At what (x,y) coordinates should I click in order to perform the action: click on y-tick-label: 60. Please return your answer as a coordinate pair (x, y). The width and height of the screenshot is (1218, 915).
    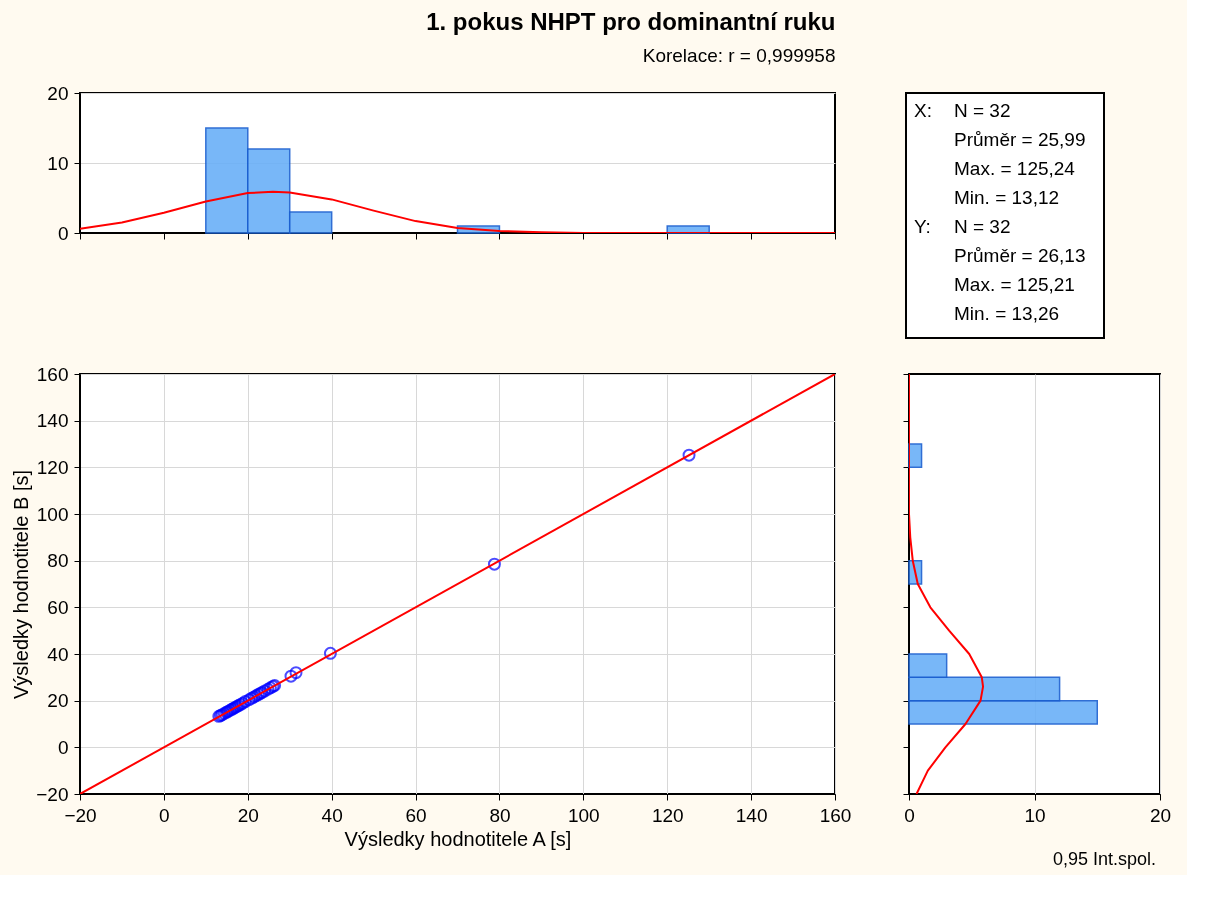
    Looking at the image, I should click on (58, 607).